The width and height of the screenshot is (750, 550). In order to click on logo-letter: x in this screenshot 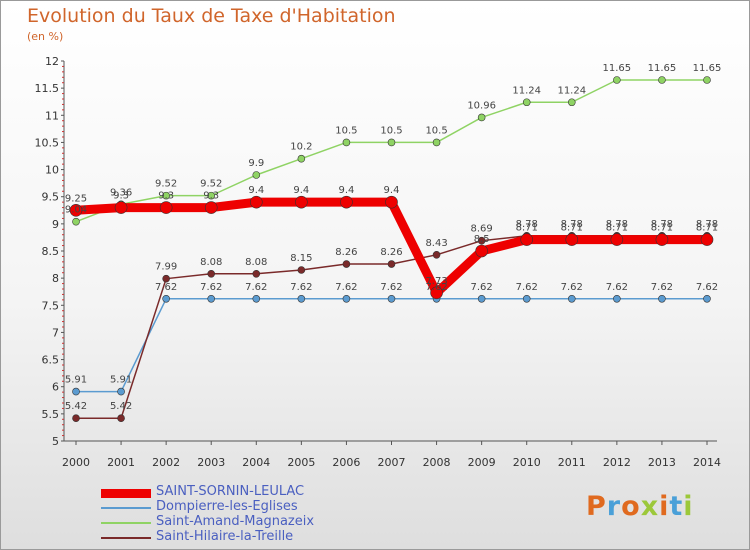, I will do `click(650, 506)`.